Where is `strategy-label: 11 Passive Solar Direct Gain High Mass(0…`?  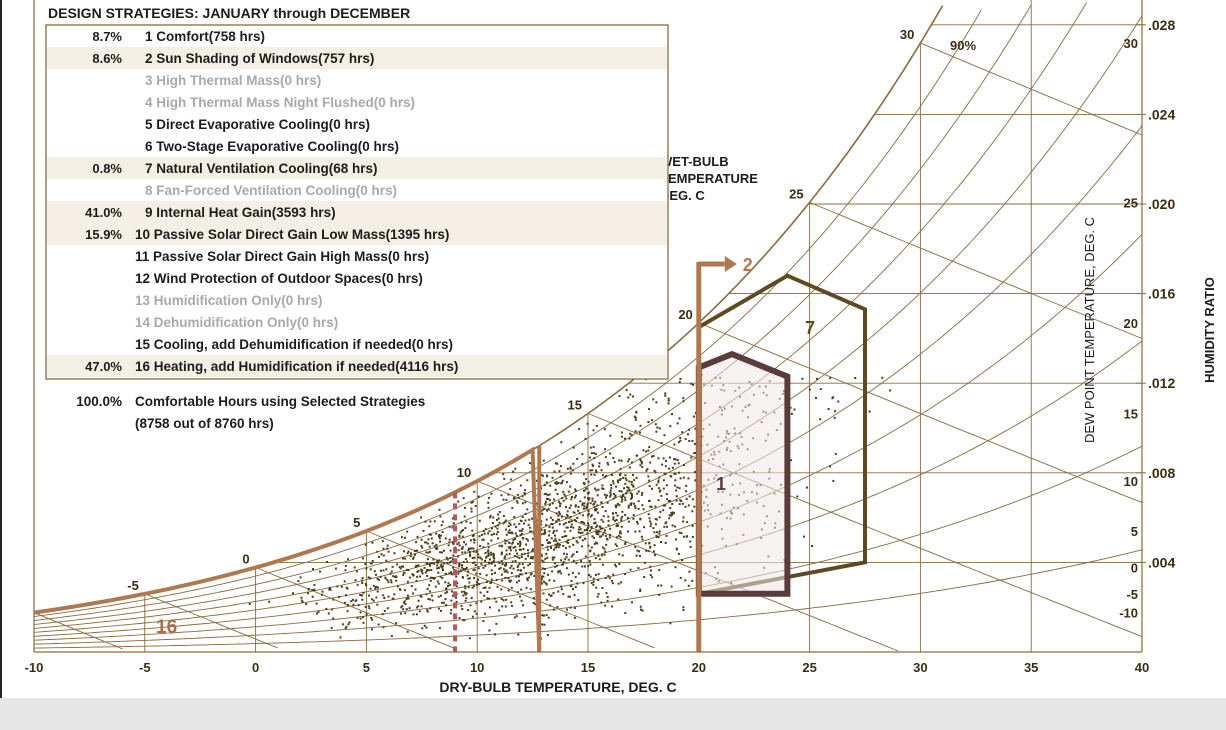
strategy-label: 11 Passive Solar Direct Gain High Mass(0… is located at coordinates (282, 256).